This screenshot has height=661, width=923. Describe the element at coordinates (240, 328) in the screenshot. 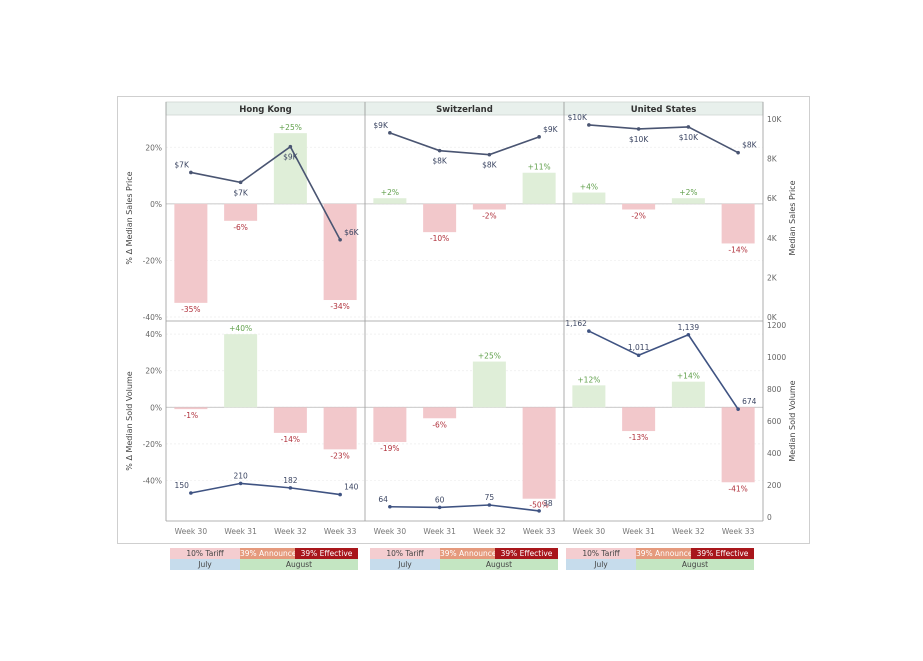

I see `bar-label: +40%` at that location.